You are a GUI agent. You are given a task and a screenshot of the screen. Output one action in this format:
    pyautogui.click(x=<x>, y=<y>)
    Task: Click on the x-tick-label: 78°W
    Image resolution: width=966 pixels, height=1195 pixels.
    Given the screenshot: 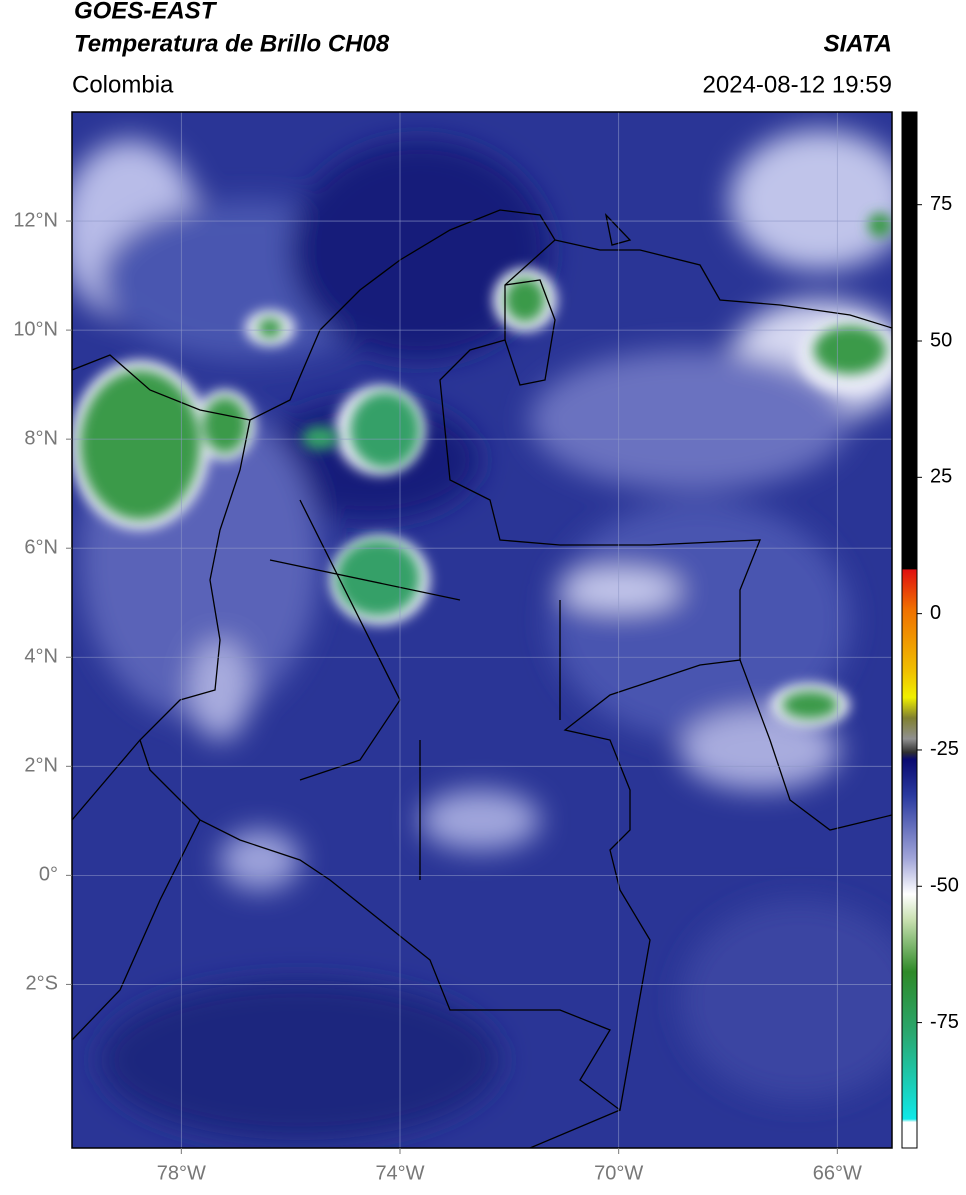 What is the action you would take?
    pyautogui.click(x=181, y=1173)
    